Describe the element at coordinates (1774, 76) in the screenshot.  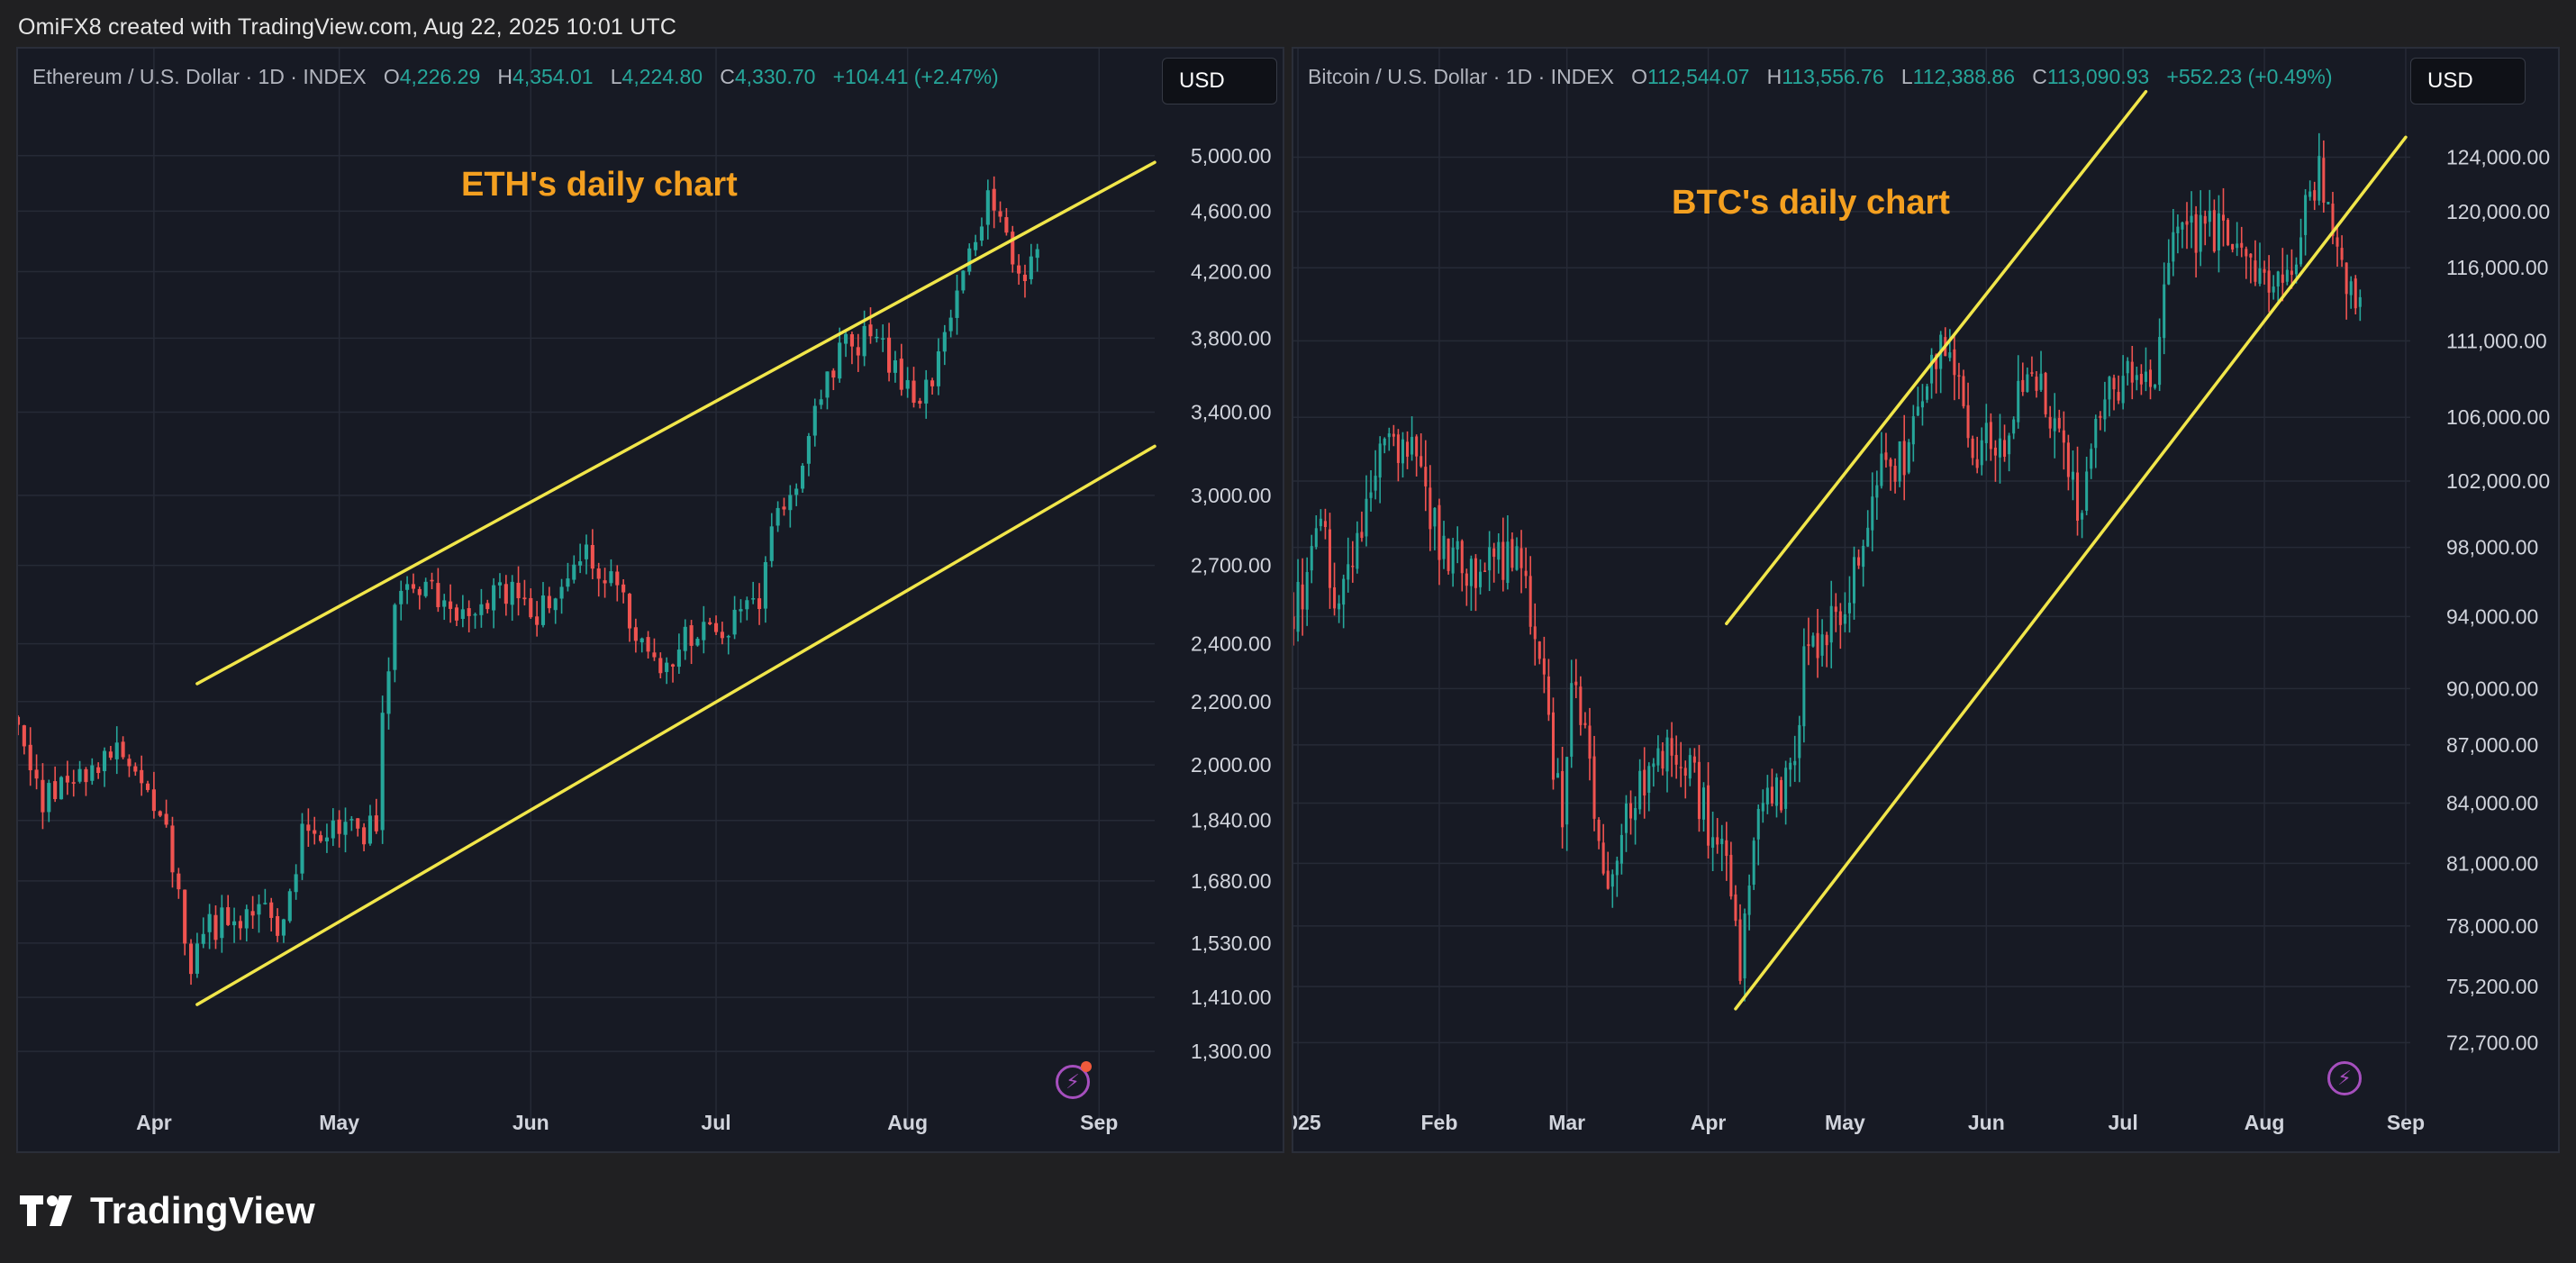
I see `btc-high-label: H` at that location.